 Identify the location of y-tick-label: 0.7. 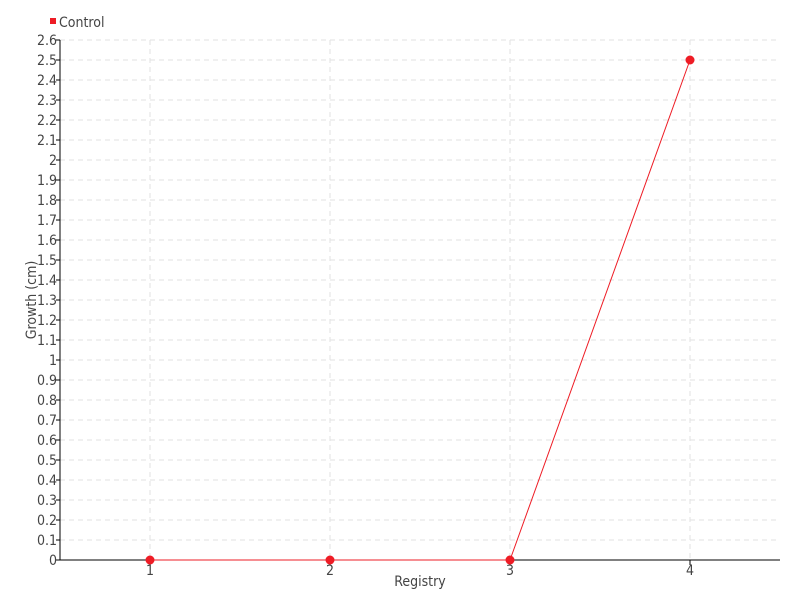
(47, 421).